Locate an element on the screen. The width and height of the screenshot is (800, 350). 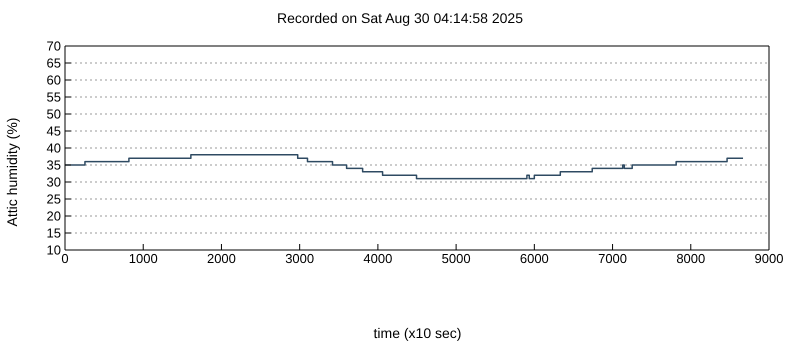
chart-title: Recorded on Sat Aug 30 04:14:58 2025 is located at coordinates (400, 18).